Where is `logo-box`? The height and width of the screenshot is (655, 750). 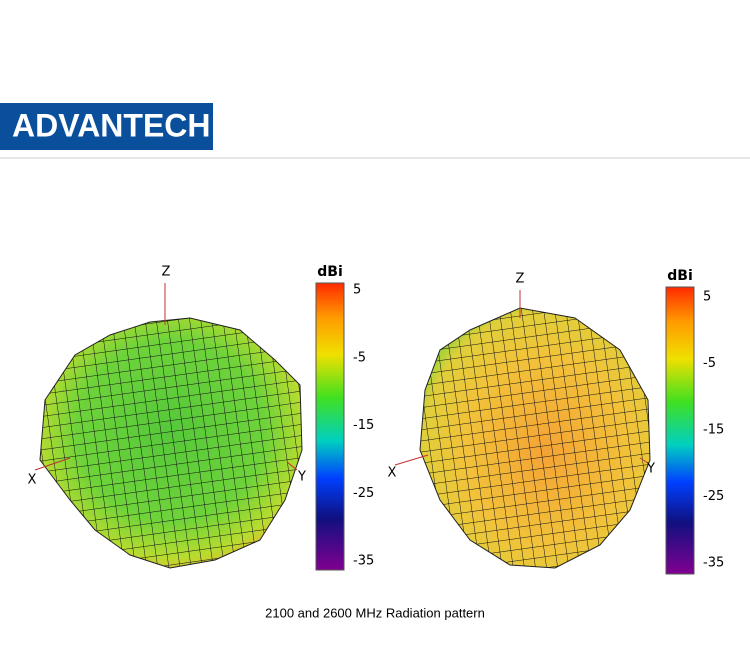
logo-box is located at coordinates (106, 126).